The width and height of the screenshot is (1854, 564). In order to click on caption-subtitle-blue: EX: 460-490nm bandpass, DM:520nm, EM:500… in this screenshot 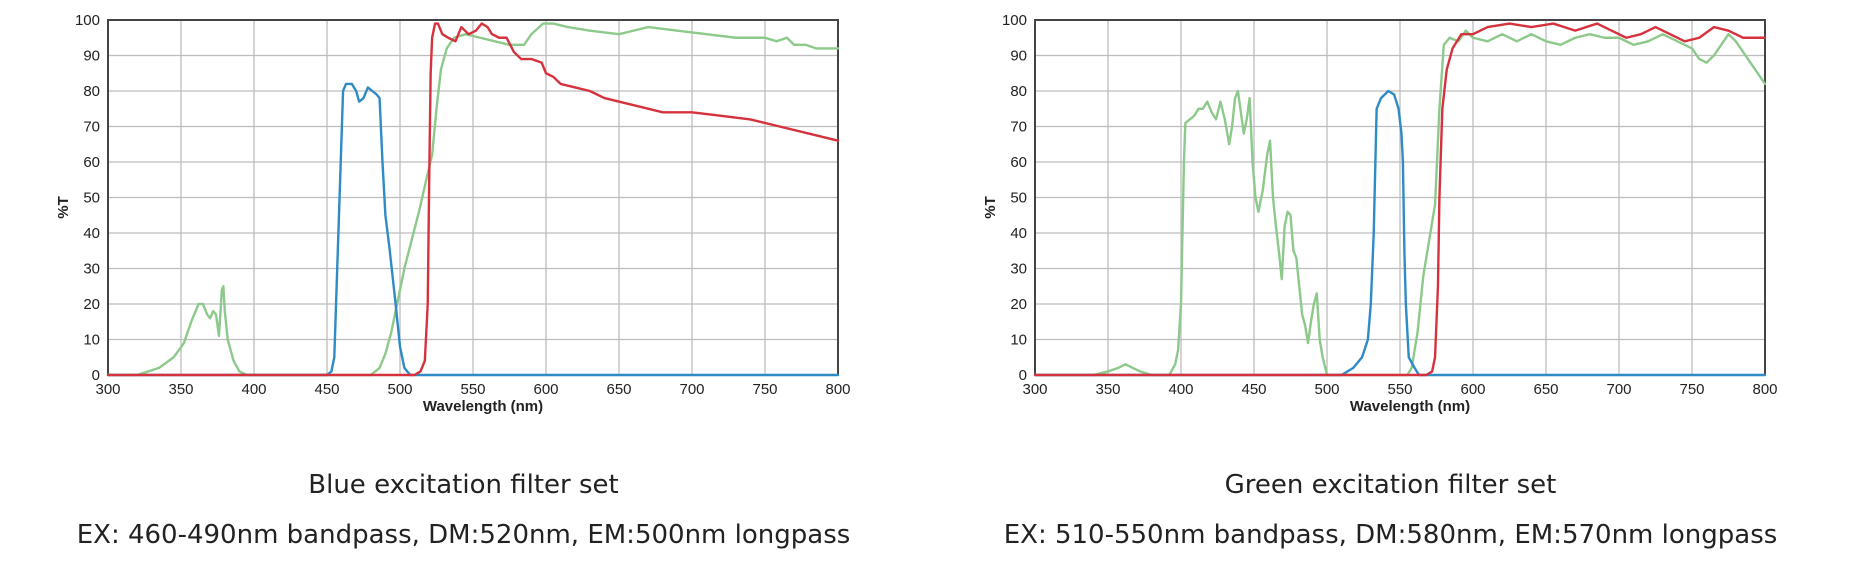, I will do `click(463, 535)`.